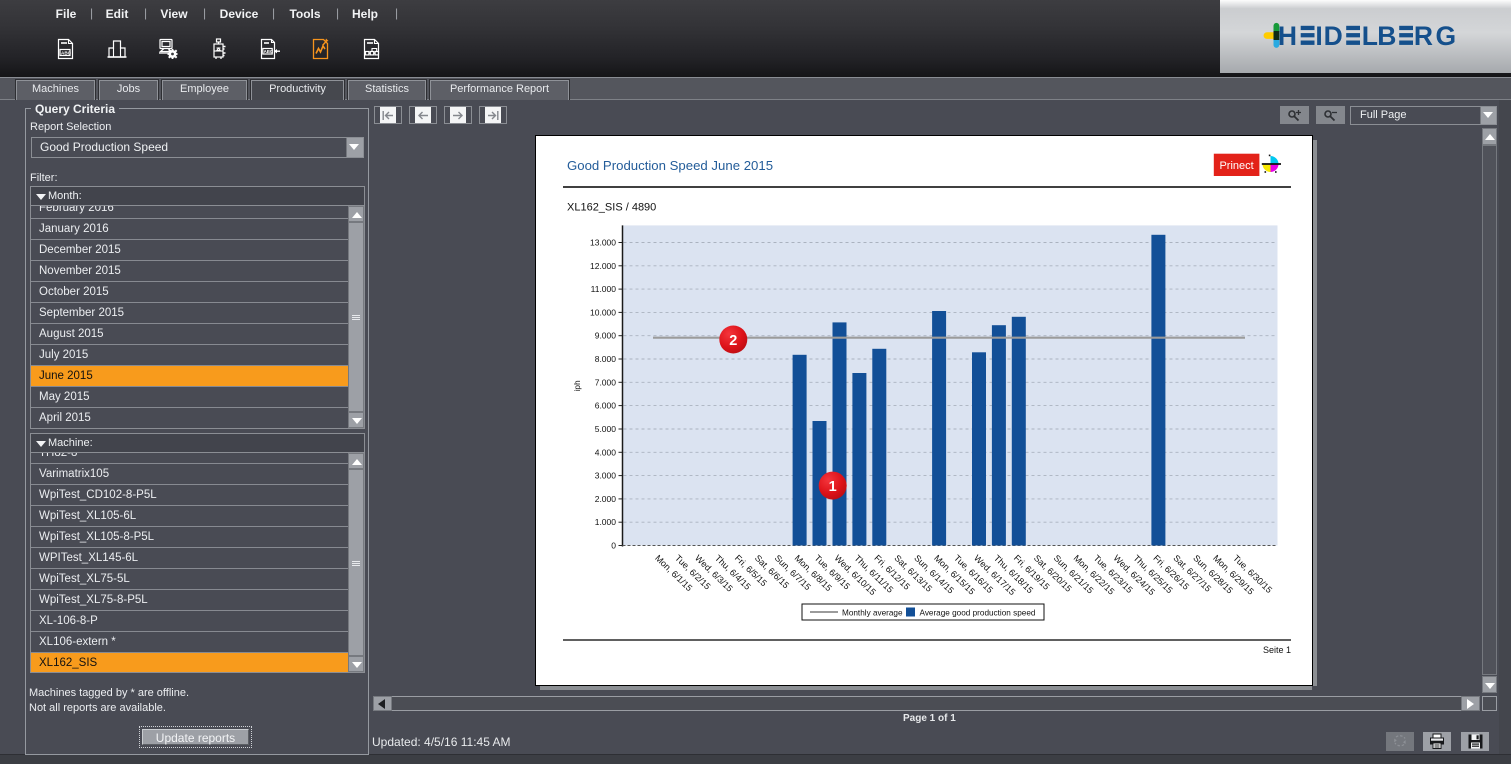 Image resolution: width=1511 pixels, height=764 pixels. I want to click on svg-text: 9.000, so click(606, 336).